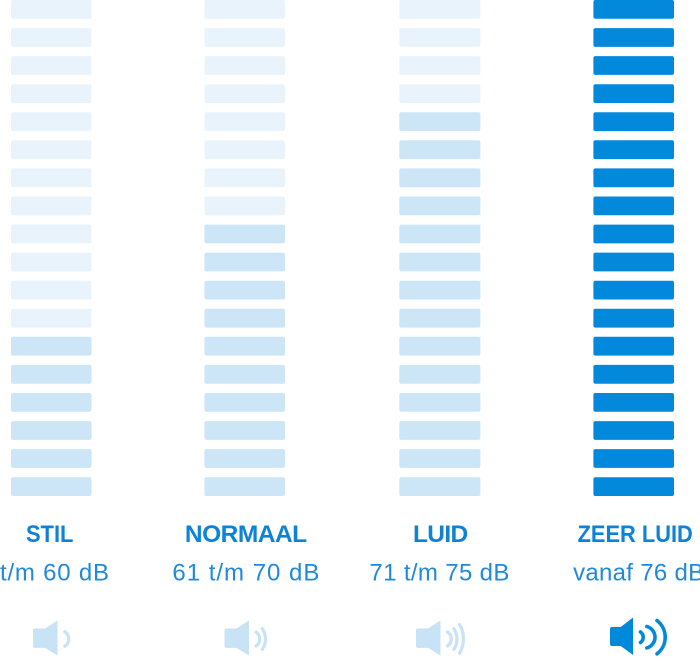 The width and height of the screenshot is (700, 661). Describe the element at coordinates (246, 534) in the screenshot. I see `svg-text: NORMAAL` at that location.